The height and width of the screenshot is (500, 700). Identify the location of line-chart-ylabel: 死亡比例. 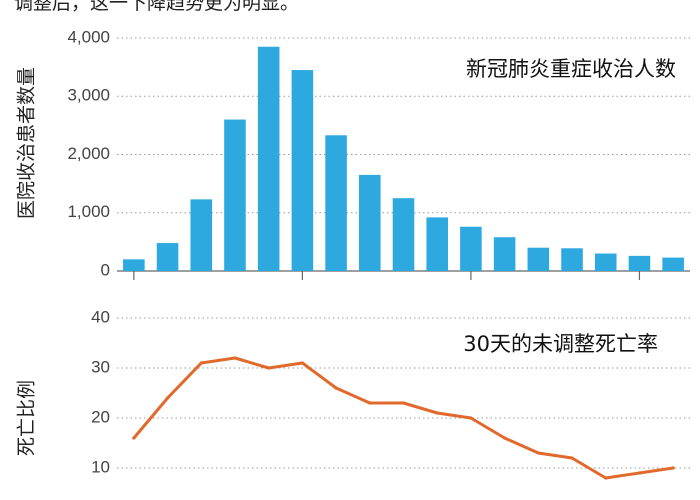
(27, 418).